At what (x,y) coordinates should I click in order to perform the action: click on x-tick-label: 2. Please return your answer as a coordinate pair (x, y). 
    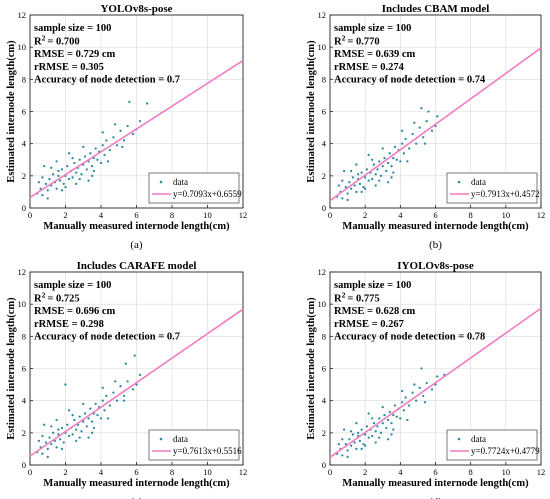
    Looking at the image, I should click on (365, 472).